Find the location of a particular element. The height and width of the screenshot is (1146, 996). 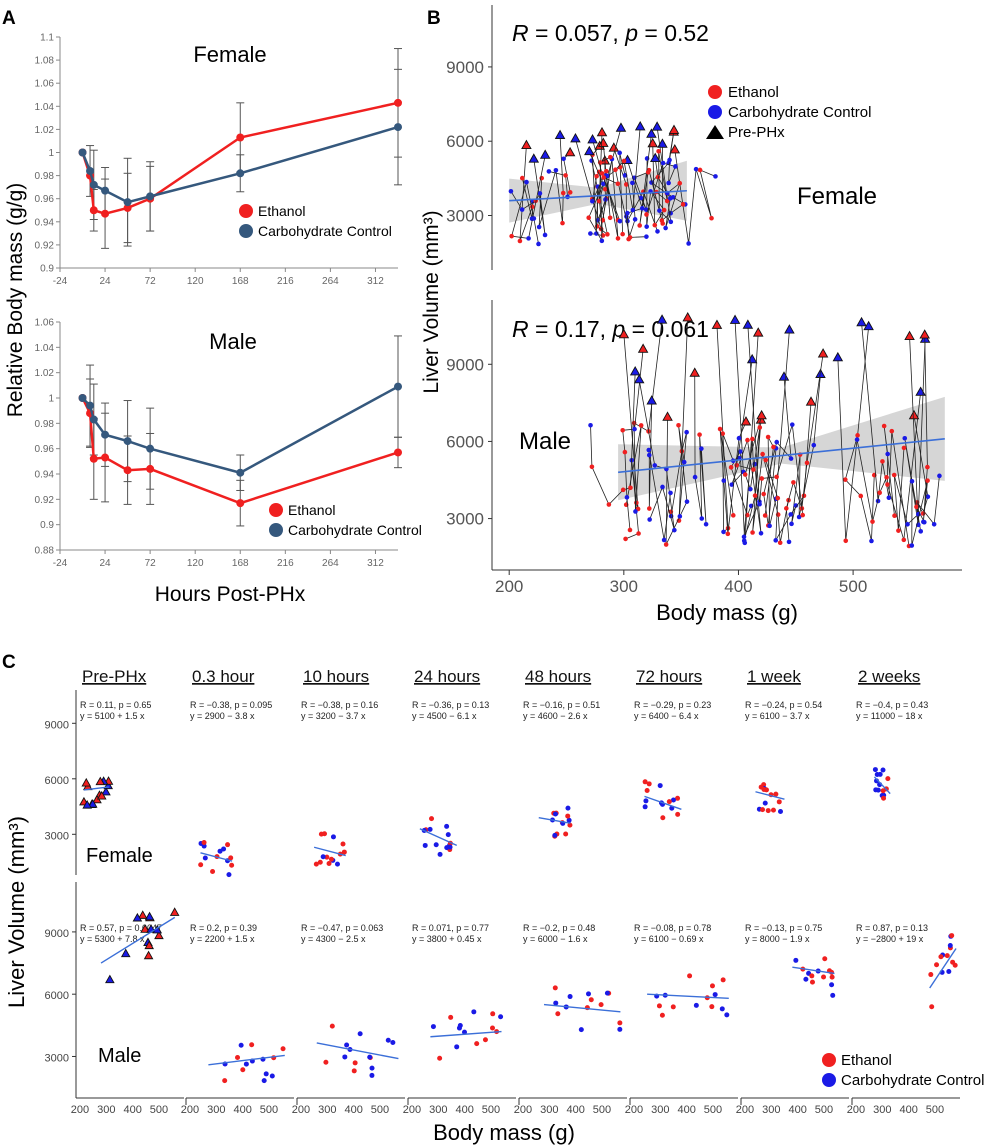

a-male-legend-ethanol: Ethanol is located at coordinates (311, 510).